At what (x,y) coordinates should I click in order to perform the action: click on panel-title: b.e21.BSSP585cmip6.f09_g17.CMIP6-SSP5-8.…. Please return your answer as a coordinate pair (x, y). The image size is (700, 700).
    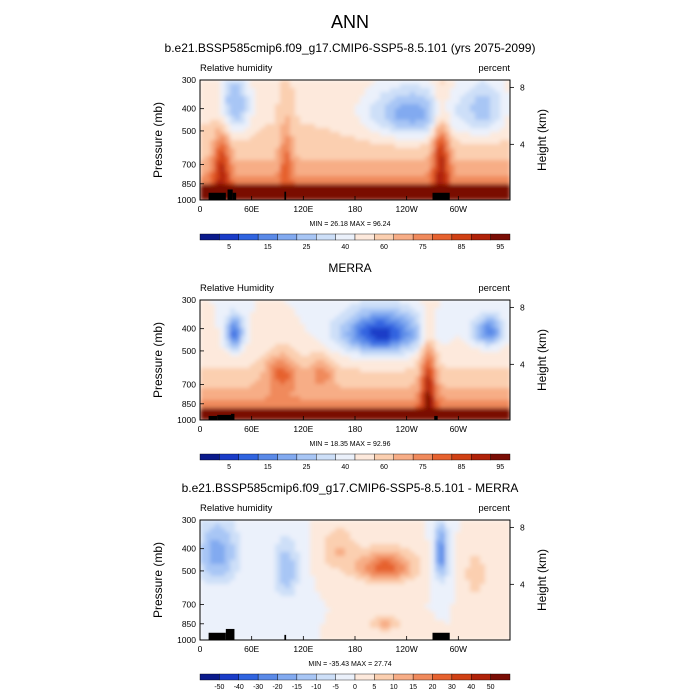
    Looking at the image, I should click on (350, 48).